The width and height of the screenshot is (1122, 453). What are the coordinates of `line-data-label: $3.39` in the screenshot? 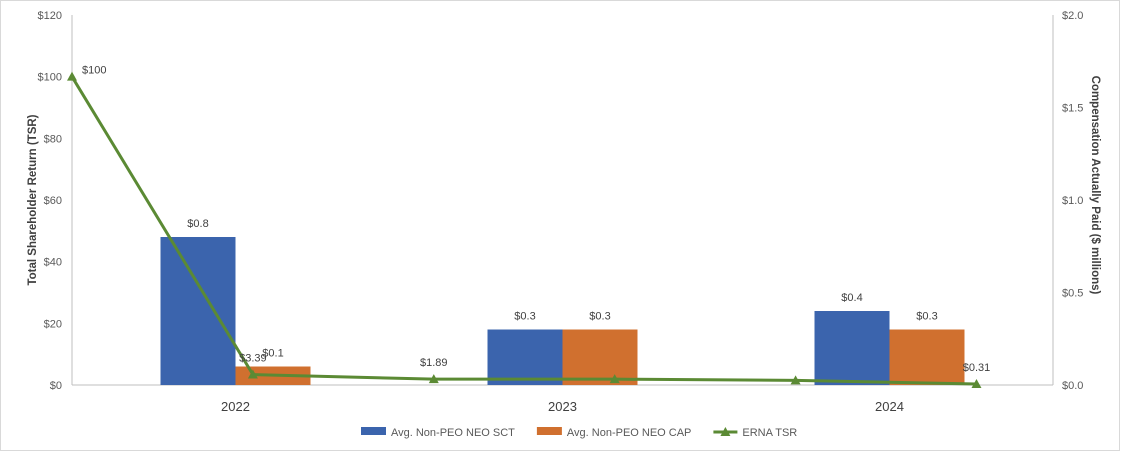 It's located at (253, 359).